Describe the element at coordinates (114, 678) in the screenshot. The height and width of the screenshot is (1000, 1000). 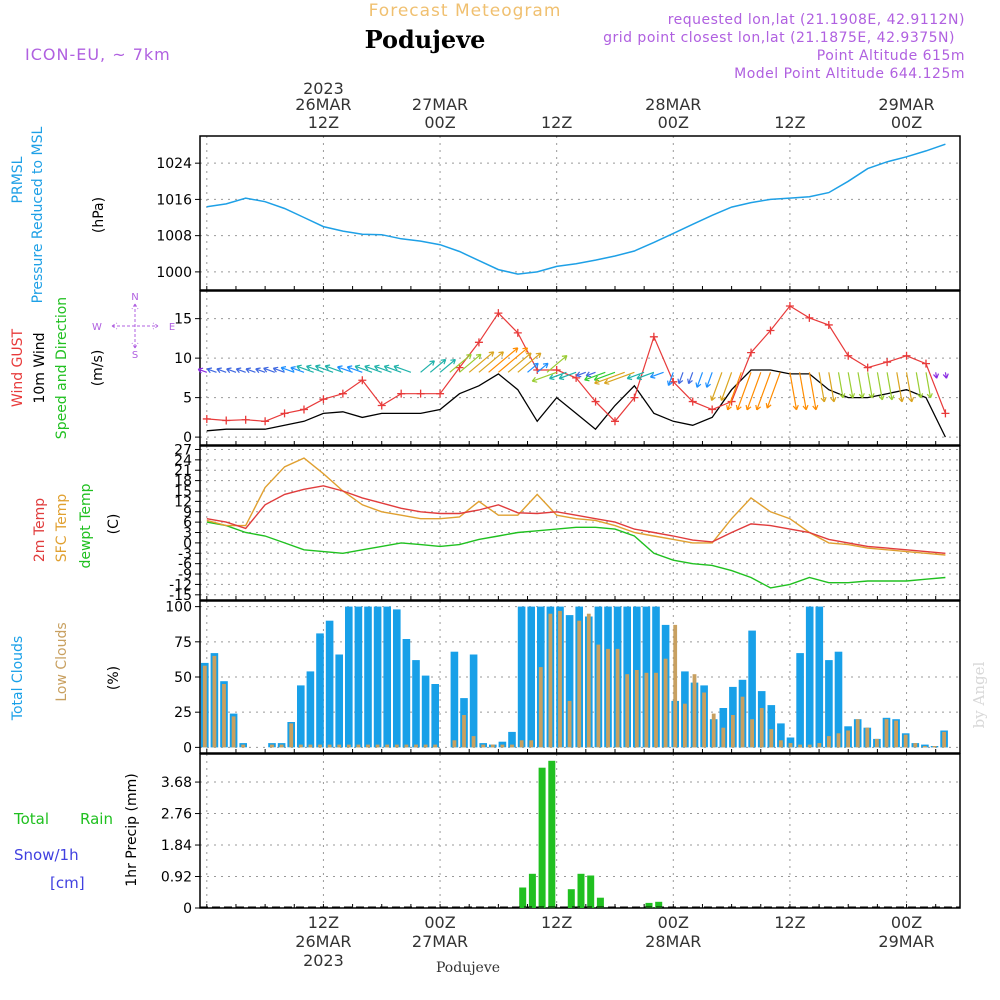
I see `clouds-unit: (%)` at that location.